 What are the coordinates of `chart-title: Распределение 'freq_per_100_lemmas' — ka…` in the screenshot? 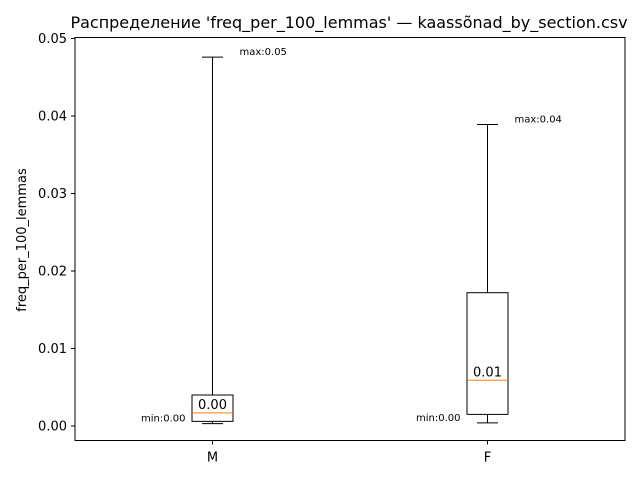 It's located at (348, 23).